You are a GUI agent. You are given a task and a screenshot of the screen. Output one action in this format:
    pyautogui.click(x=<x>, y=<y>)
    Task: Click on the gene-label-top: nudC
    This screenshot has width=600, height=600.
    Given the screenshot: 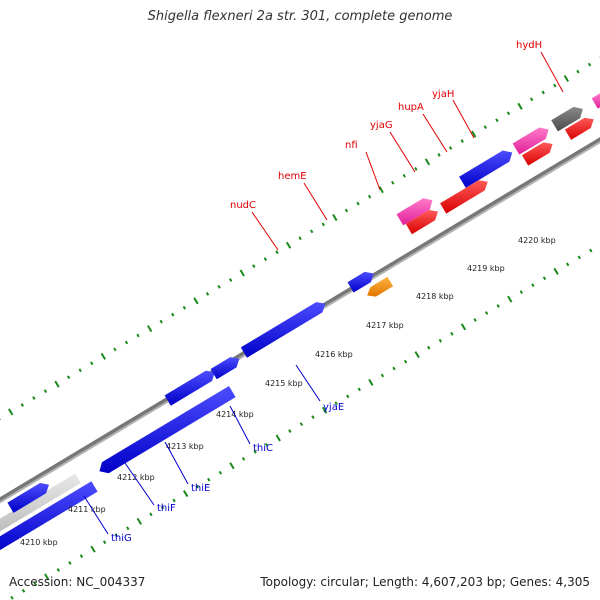 What is the action you would take?
    pyautogui.click(x=243, y=205)
    